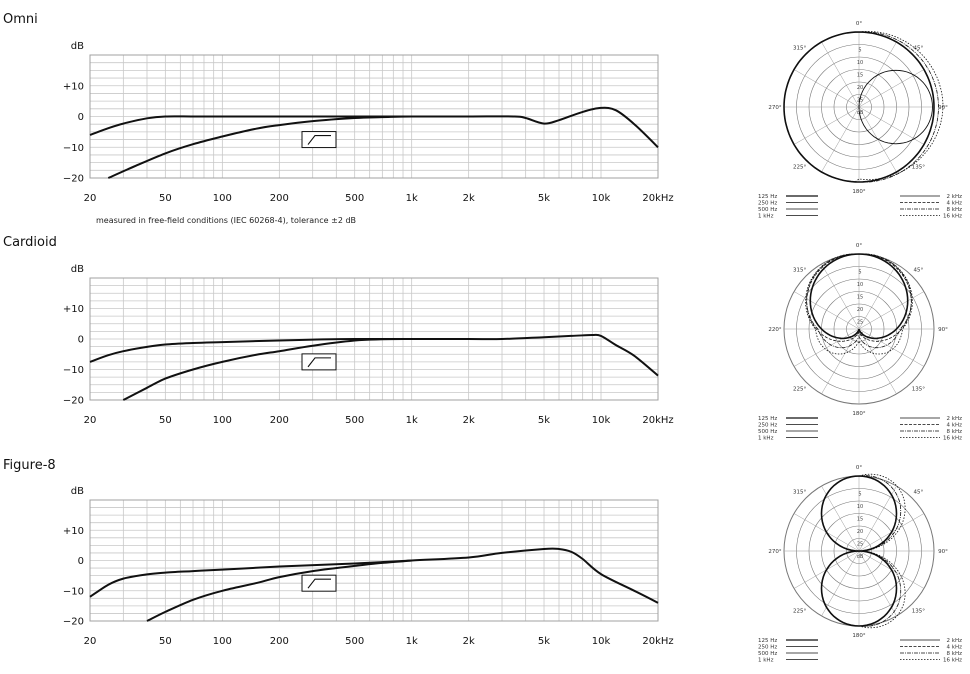  I want to click on y-tick-label: −10, so click(73, 591).